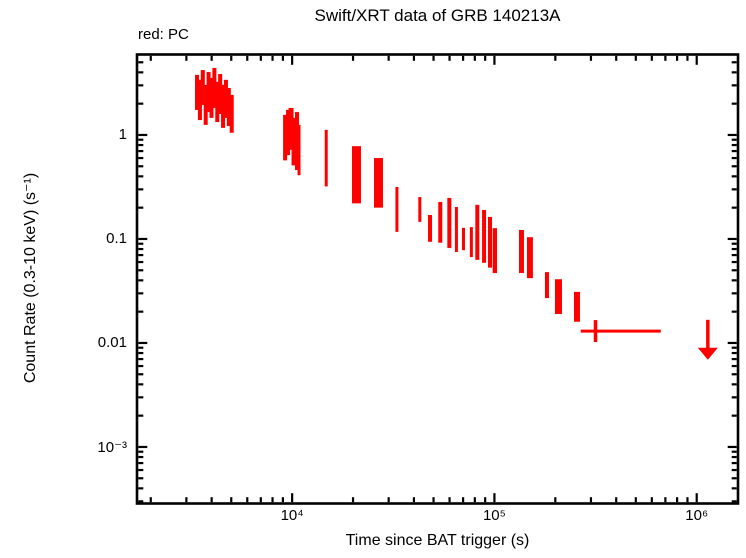 Image resolution: width=746 pixels, height=558 pixels. Describe the element at coordinates (437, 540) in the screenshot. I see `x-axis-label: Time since BAT trigger (s)` at that location.